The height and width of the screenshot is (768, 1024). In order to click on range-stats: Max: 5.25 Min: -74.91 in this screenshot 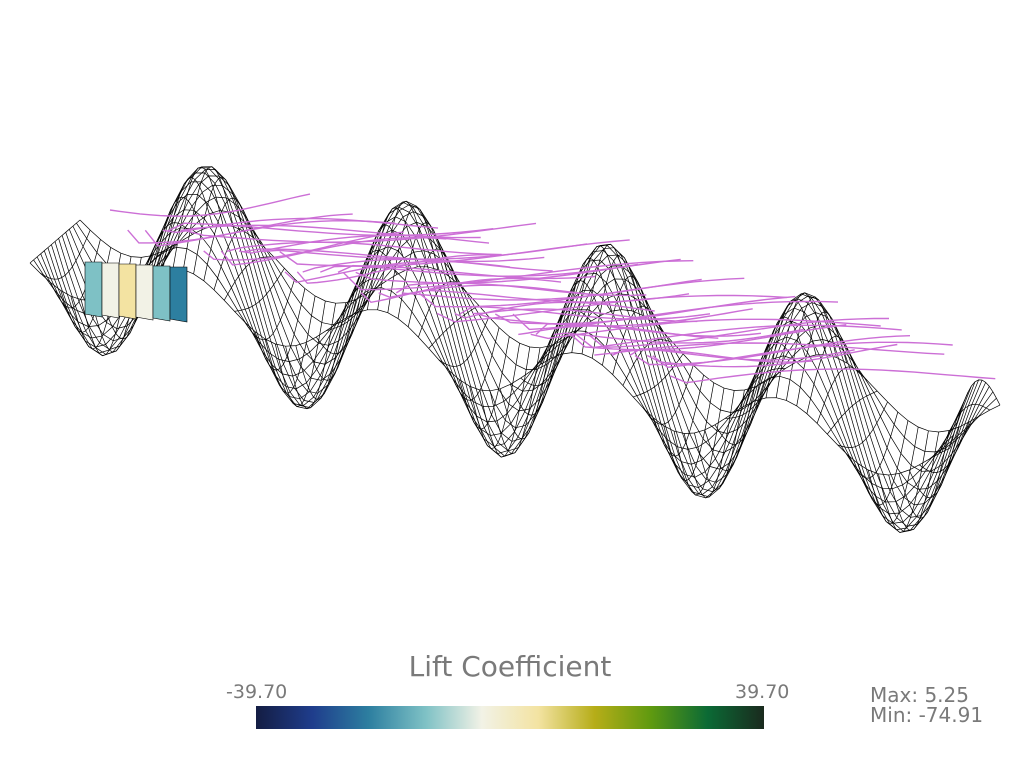, I will do `click(926, 705)`.